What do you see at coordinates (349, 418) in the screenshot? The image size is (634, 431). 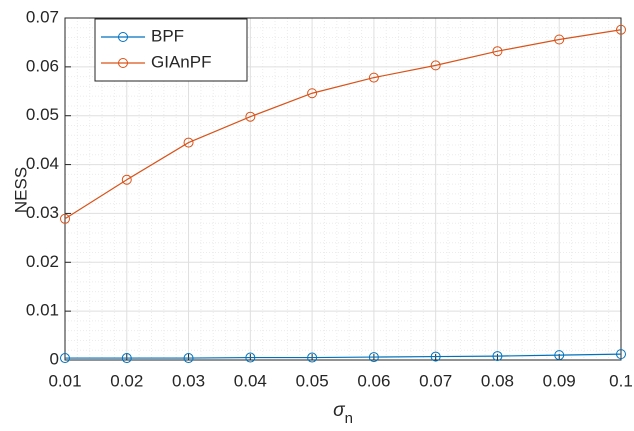 I see `x-axis-label-subscript: n` at bounding box center [349, 418].